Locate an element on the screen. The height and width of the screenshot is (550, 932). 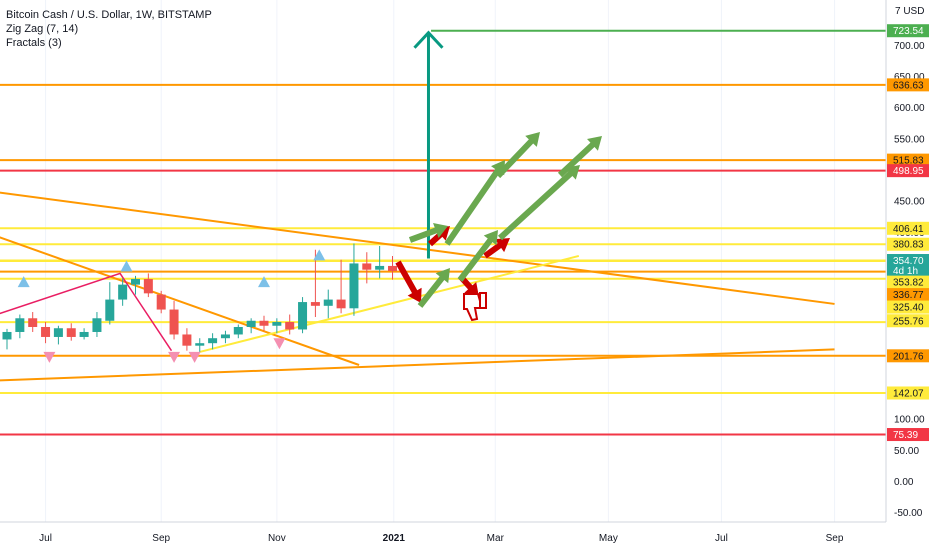
price-tick-label: 0.00 is located at coordinates (904, 482).